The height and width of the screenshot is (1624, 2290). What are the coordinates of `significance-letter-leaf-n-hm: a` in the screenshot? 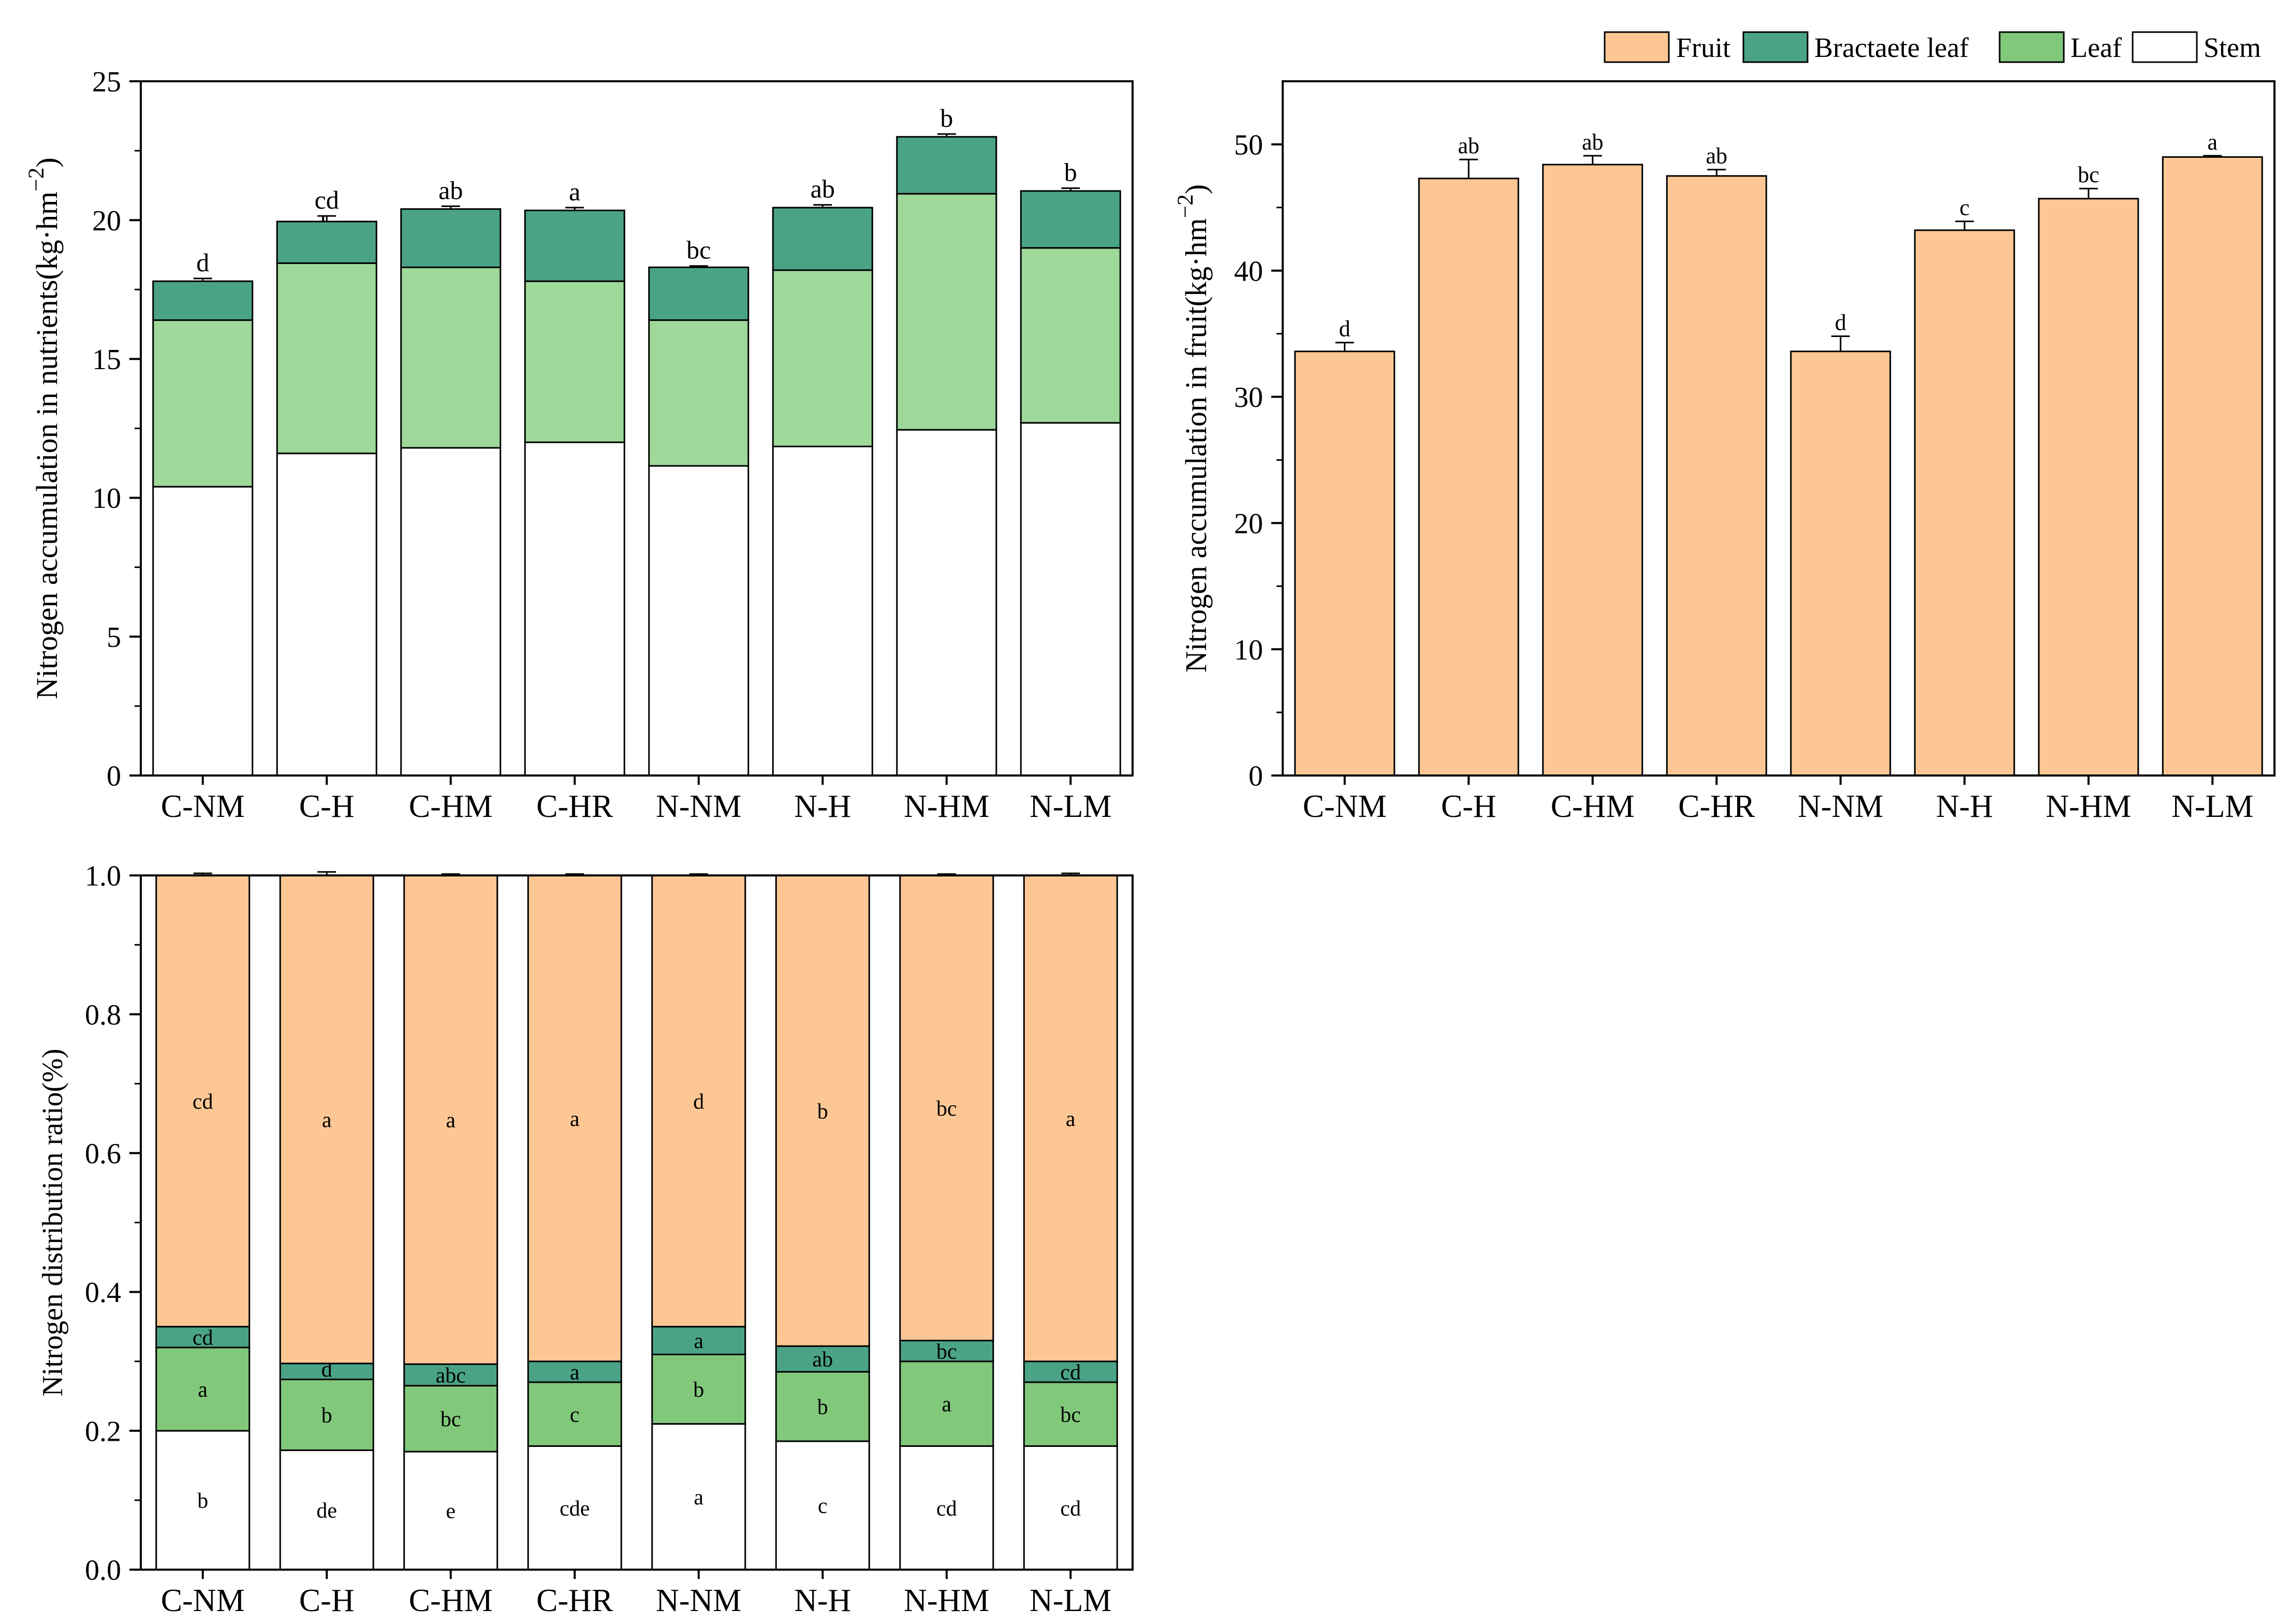 It's located at (947, 1404).